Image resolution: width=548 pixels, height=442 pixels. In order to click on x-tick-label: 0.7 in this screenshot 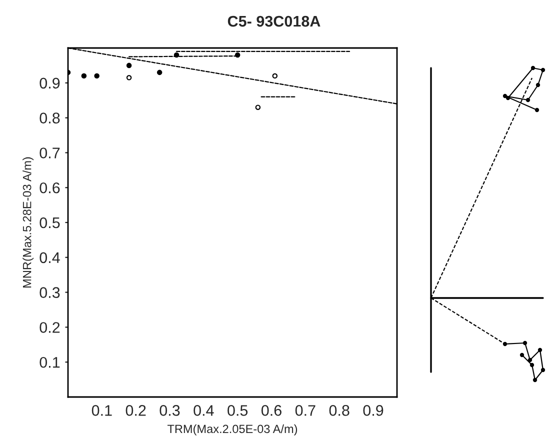, I will do `click(305, 410)`.